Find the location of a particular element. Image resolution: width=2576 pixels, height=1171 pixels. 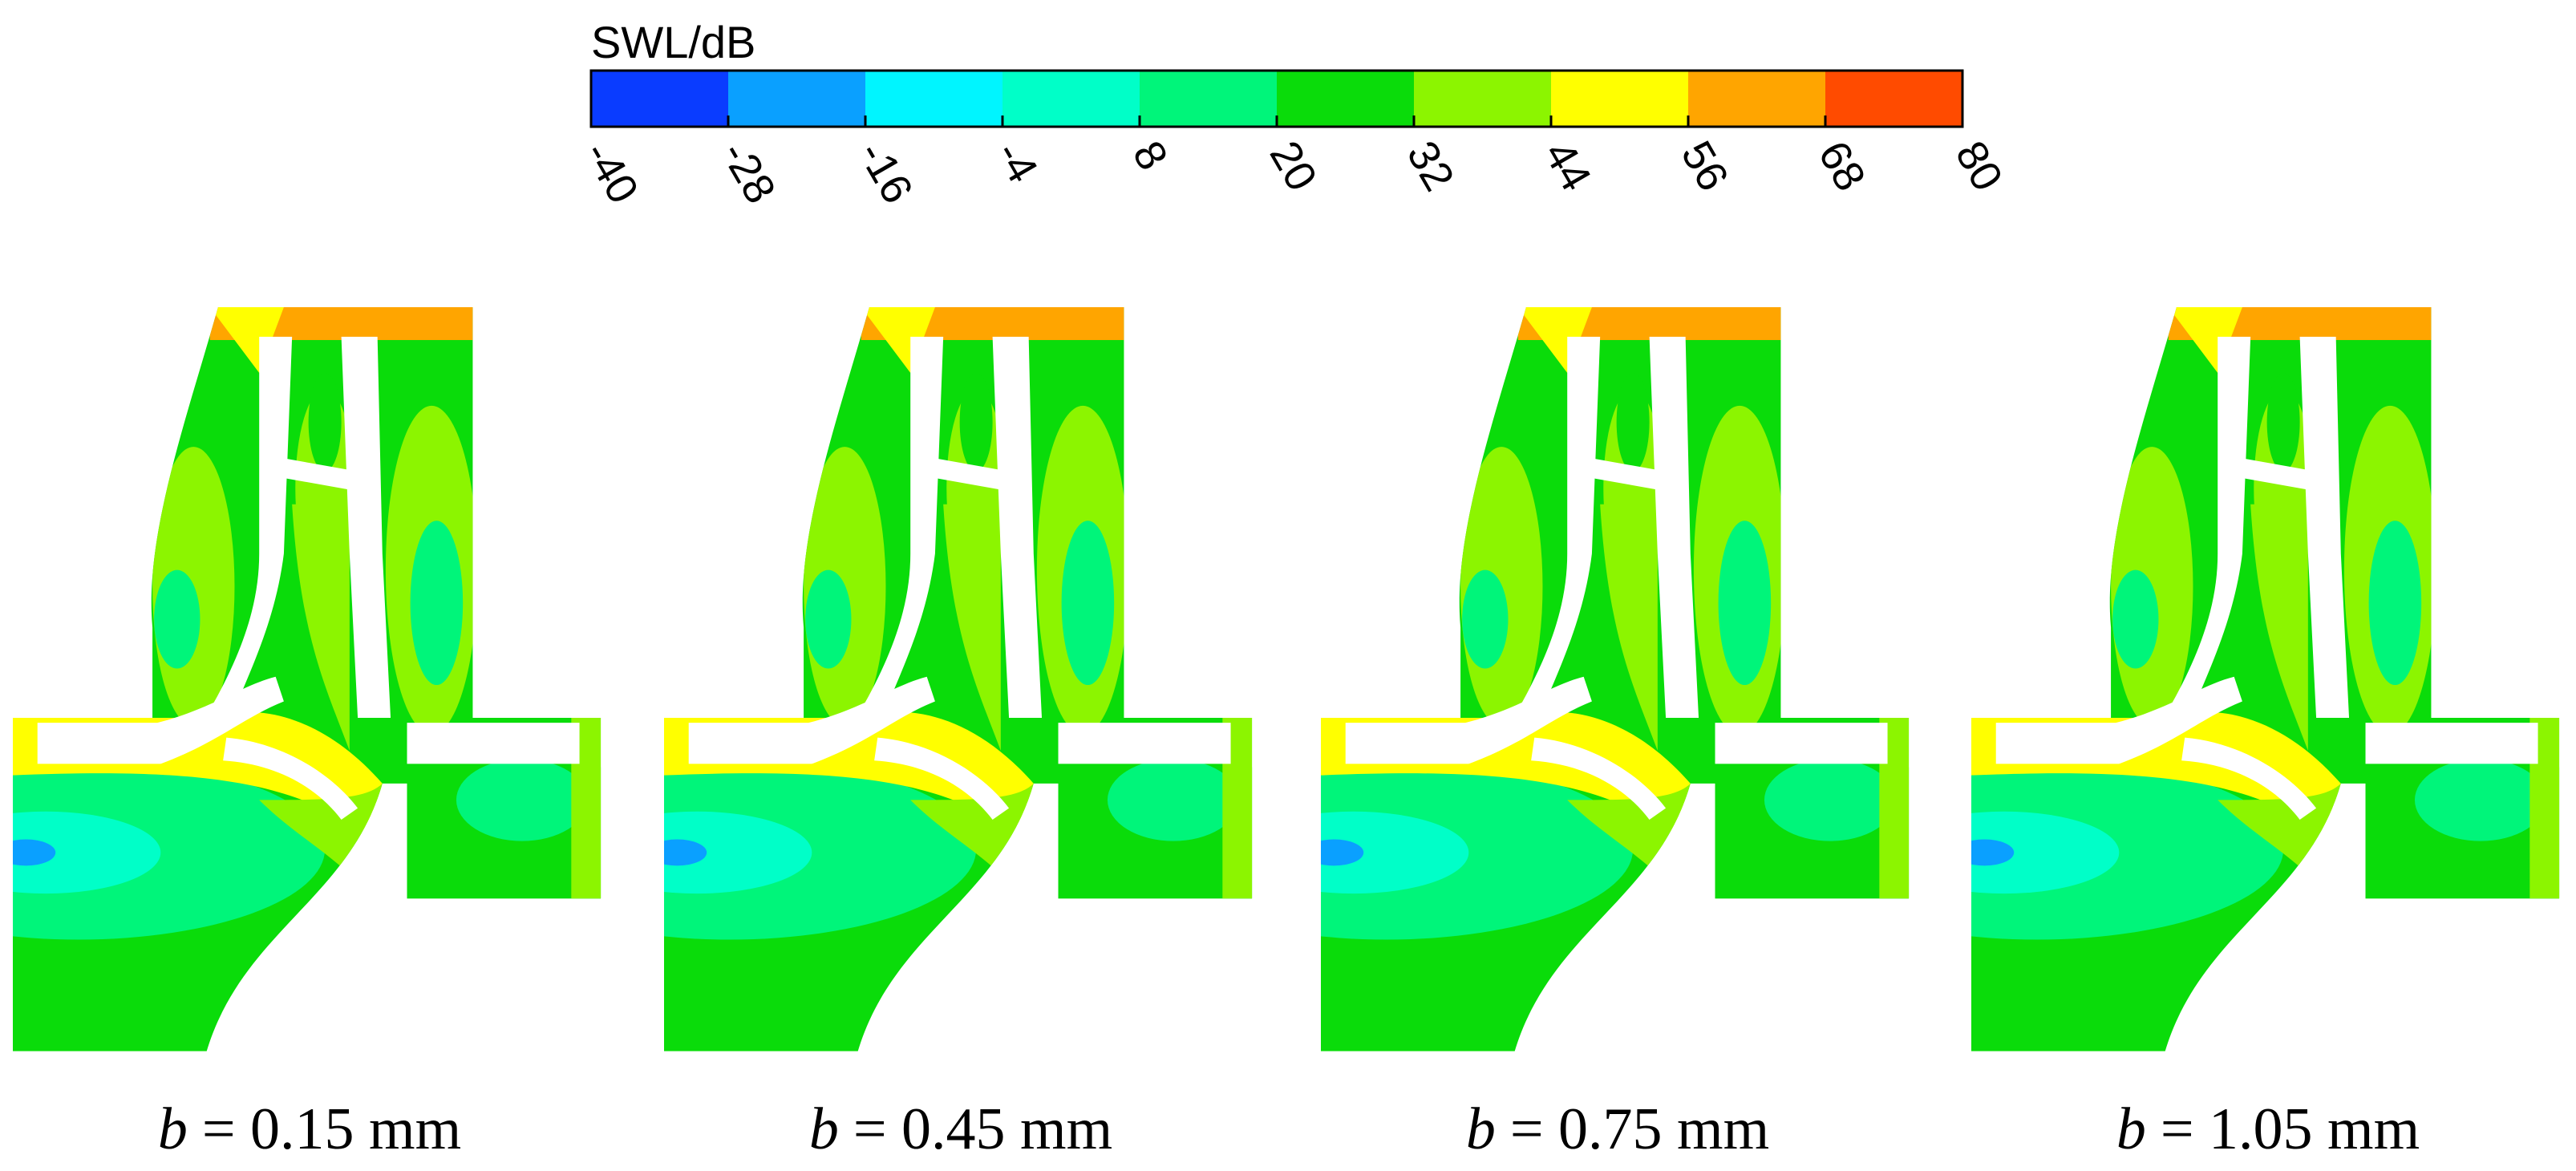

contour-panel is located at coordinates (302, 679).